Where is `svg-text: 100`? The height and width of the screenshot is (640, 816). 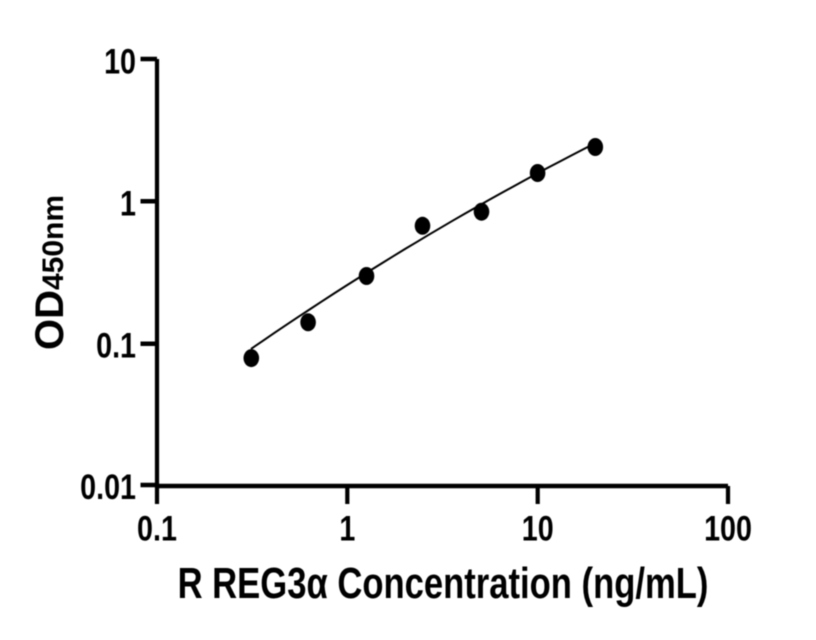
svg-text: 100 is located at coordinates (728, 528).